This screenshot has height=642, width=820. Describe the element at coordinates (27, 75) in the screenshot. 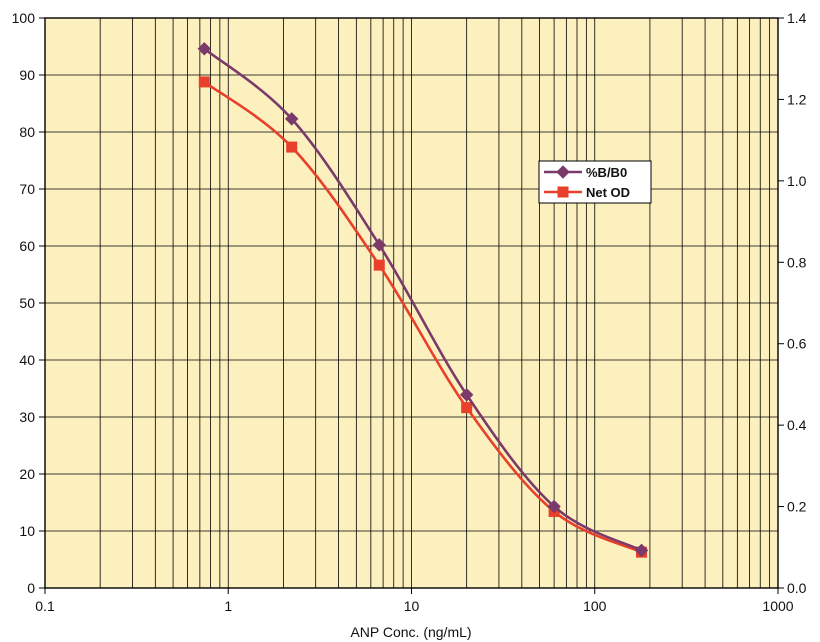

I see `y-left-tick-label: 90` at that location.